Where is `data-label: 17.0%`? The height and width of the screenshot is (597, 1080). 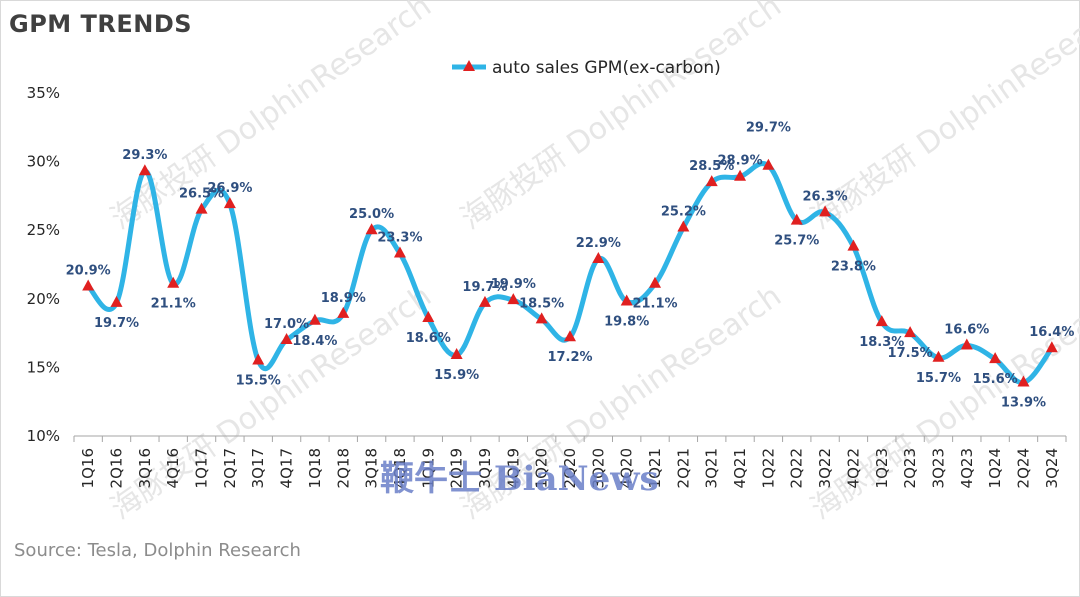
data-label: 17.0% is located at coordinates (286, 324).